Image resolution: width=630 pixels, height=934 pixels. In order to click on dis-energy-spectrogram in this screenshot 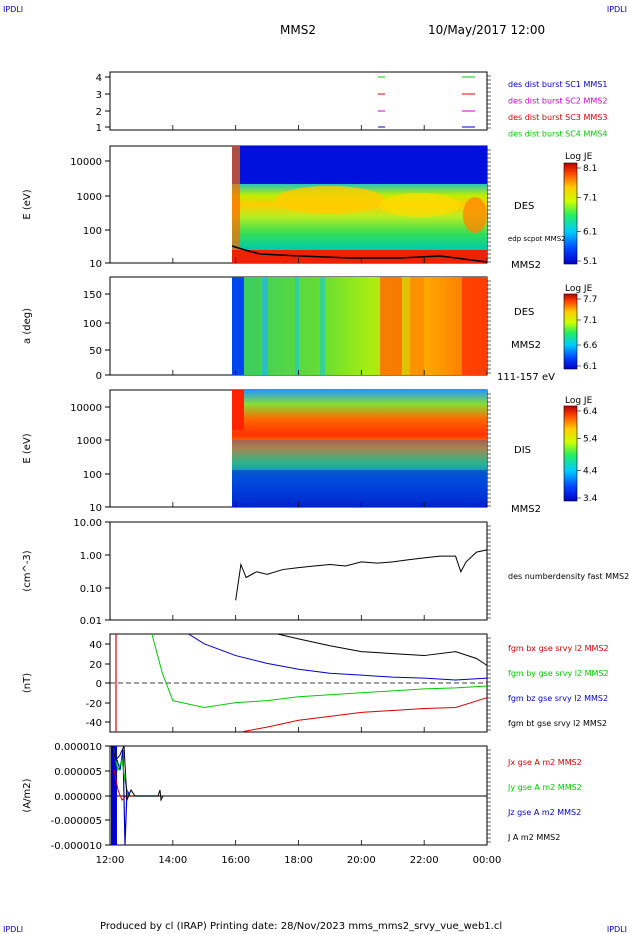, I will do `click(359, 448)`.